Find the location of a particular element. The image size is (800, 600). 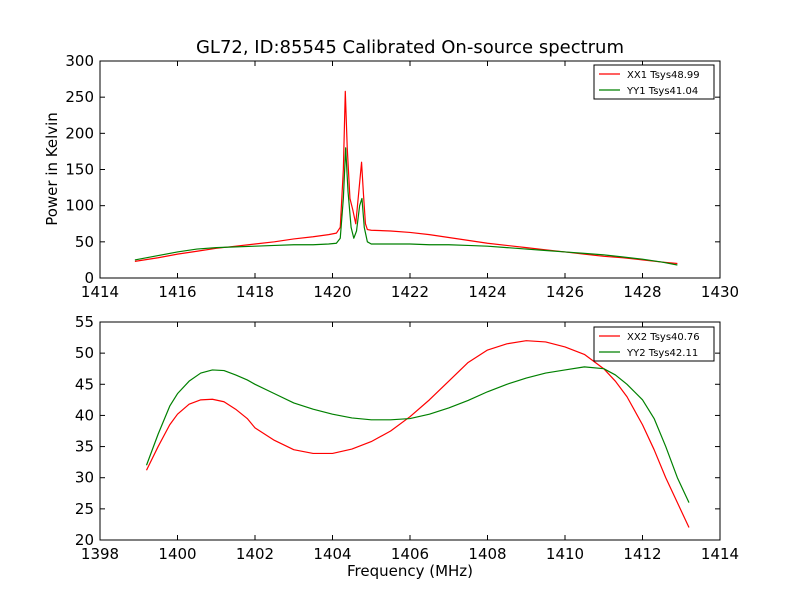

bottom-chart-legend-label-2: YY2 Tsys42.11 is located at coordinates (662, 353).